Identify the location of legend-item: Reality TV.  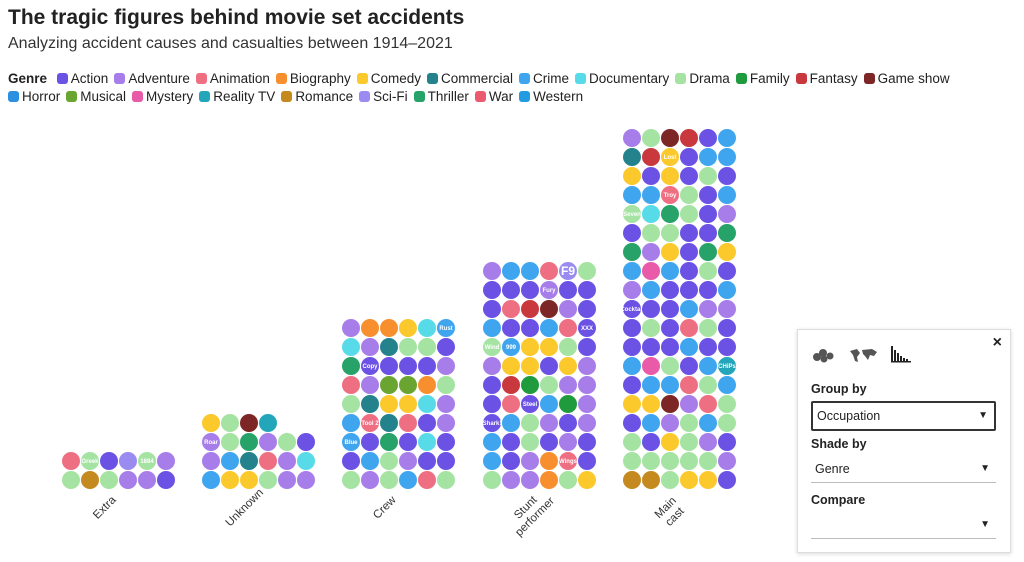
(237, 97).